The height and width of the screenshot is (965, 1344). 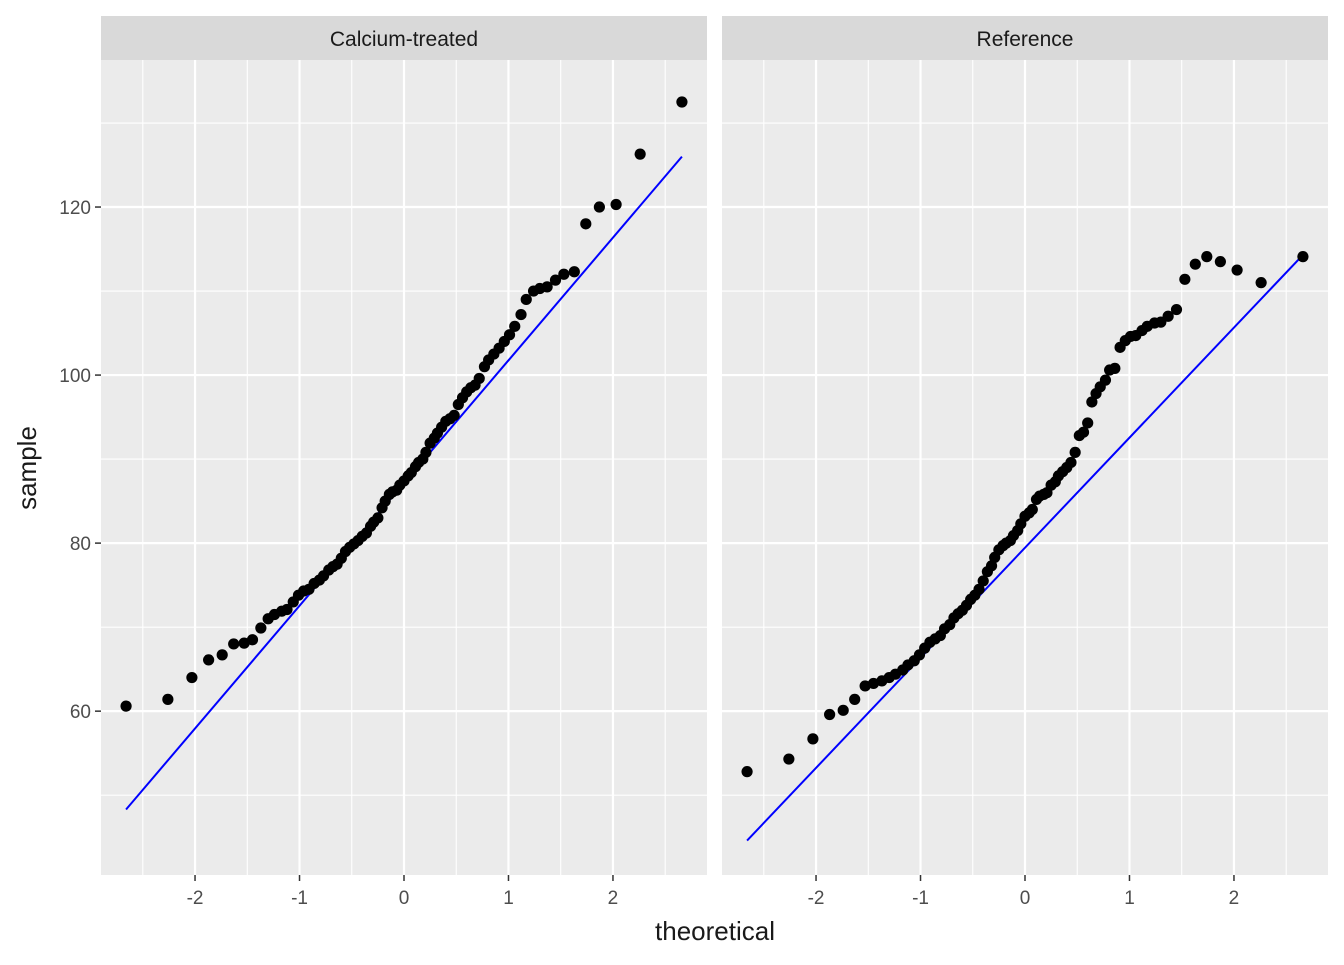 I want to click on x-axis-title: theoretical, so click(x=715, y=931).